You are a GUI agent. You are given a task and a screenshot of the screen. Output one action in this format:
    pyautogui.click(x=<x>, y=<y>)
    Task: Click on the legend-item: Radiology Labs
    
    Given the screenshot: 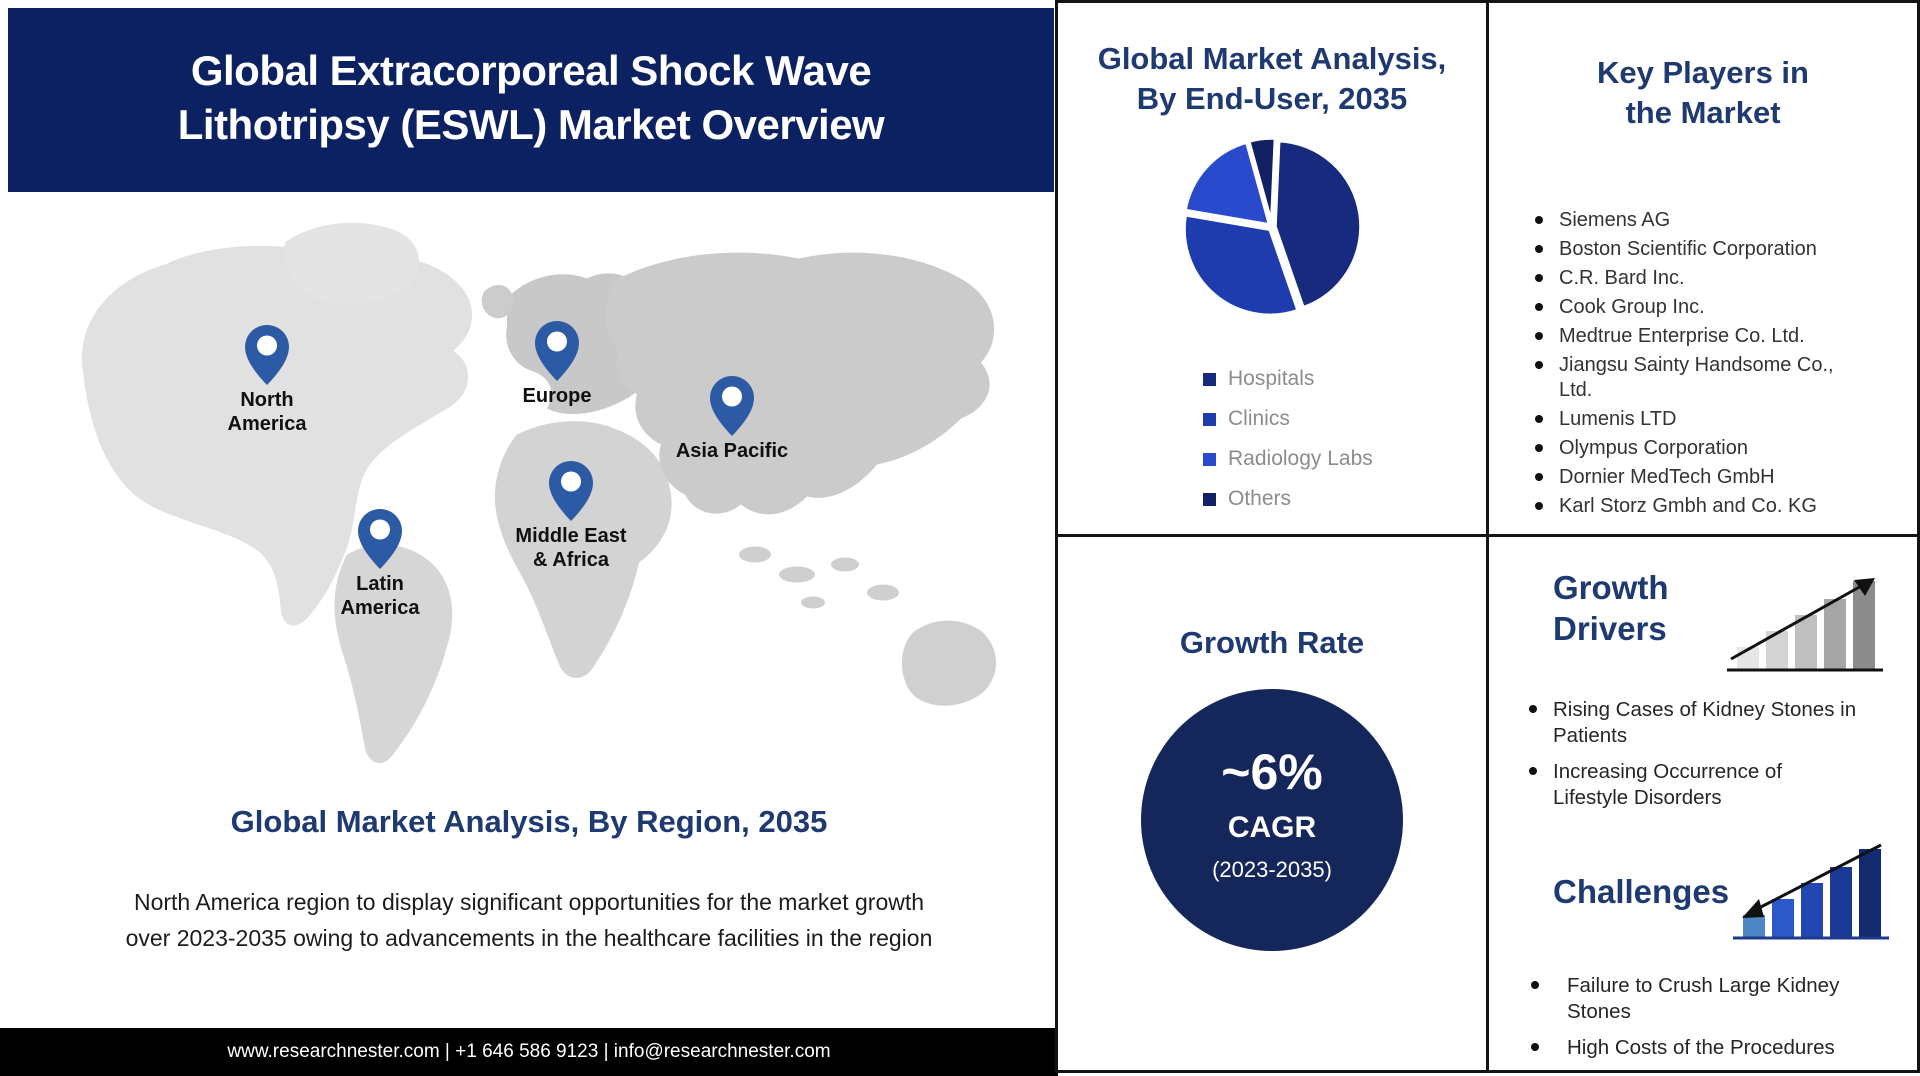 What is the action you would take?
    pyautogui.click(x=1344, y=459)
    